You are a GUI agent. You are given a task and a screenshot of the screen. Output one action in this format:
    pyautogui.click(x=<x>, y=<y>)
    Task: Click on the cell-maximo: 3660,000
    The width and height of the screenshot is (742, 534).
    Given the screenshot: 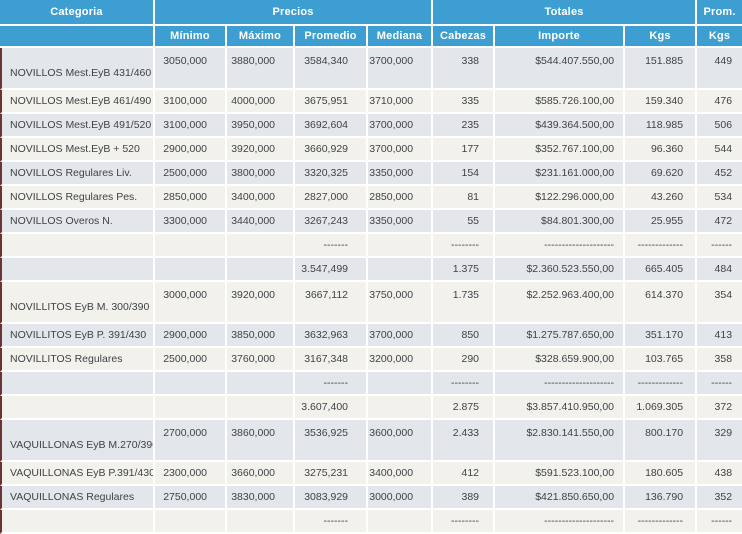 What is the action you would take?
    pyautogui.click(x=261, y=474)
    